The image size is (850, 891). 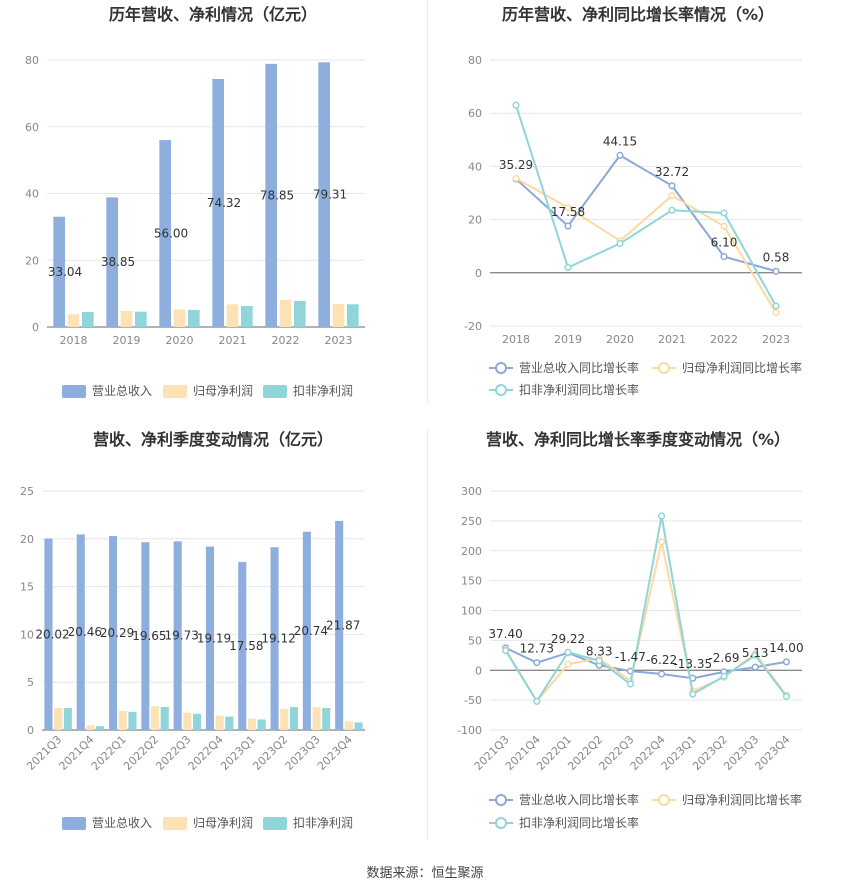 What do you see at coordinates (278, 639) in the screenshot?
I see `data-label: 19.12` at bounding box center [278, 639].